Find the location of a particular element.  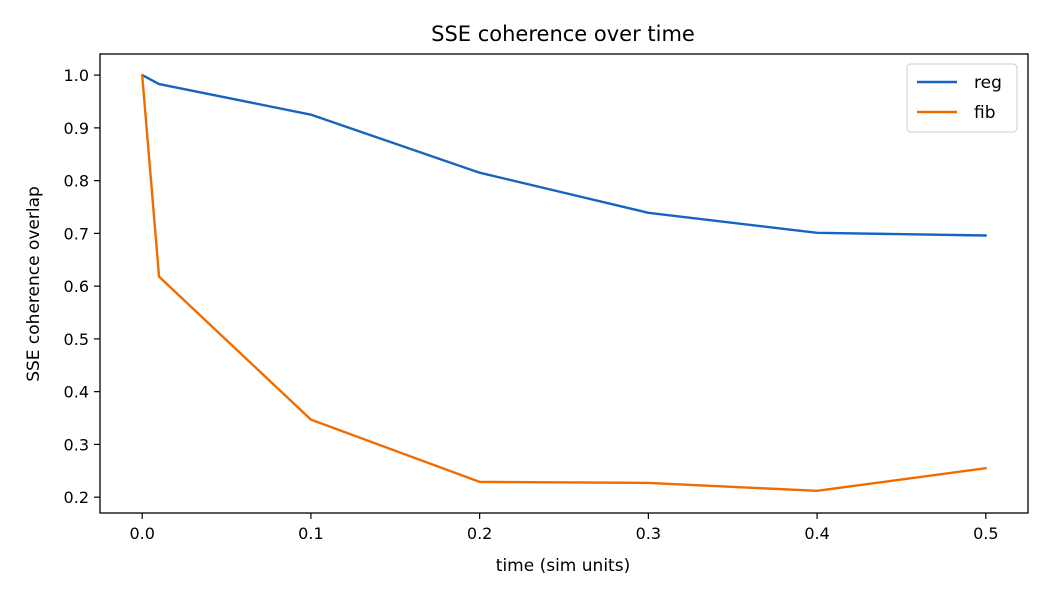

legend: reg fib is located at coordinates (962, 98).